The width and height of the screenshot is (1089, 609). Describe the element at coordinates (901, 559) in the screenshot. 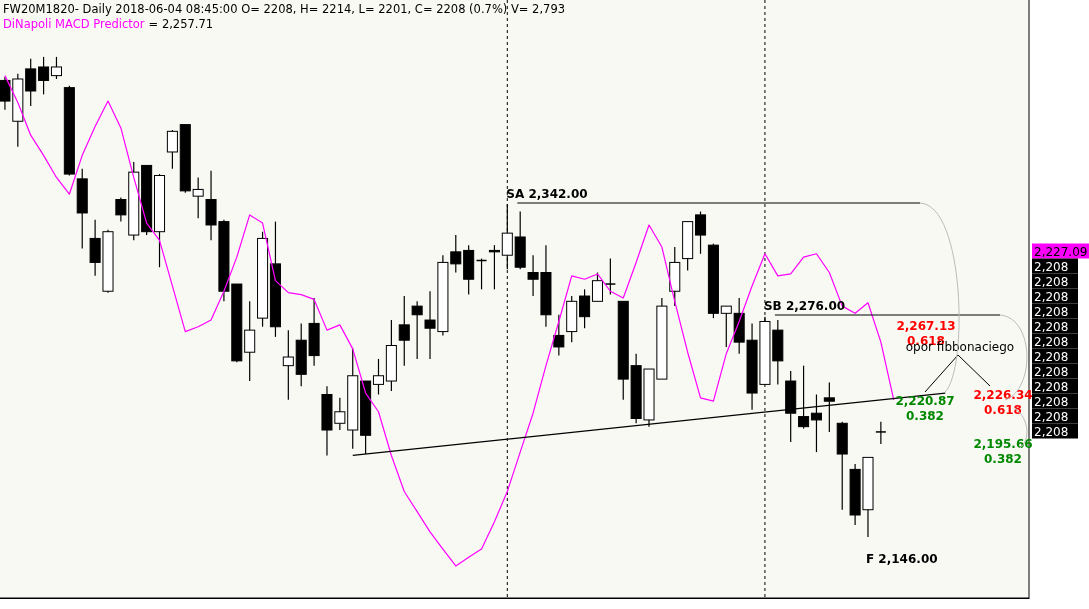

I see `text: F 2,146.00` at that location.